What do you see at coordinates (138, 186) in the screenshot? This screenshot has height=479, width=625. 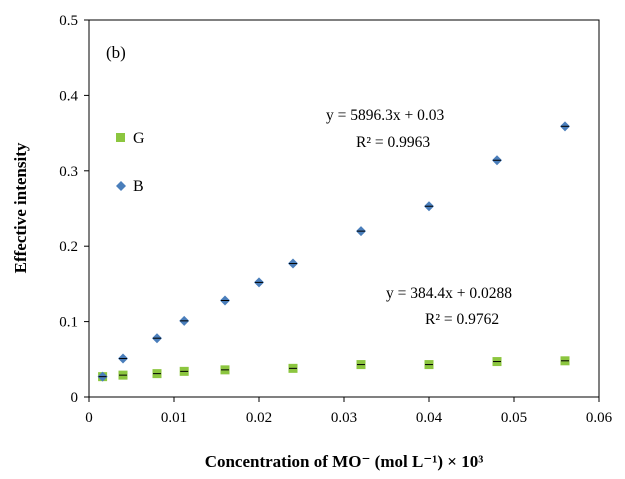 I see `legend-label-b: B` at bounding box center [138, 186].